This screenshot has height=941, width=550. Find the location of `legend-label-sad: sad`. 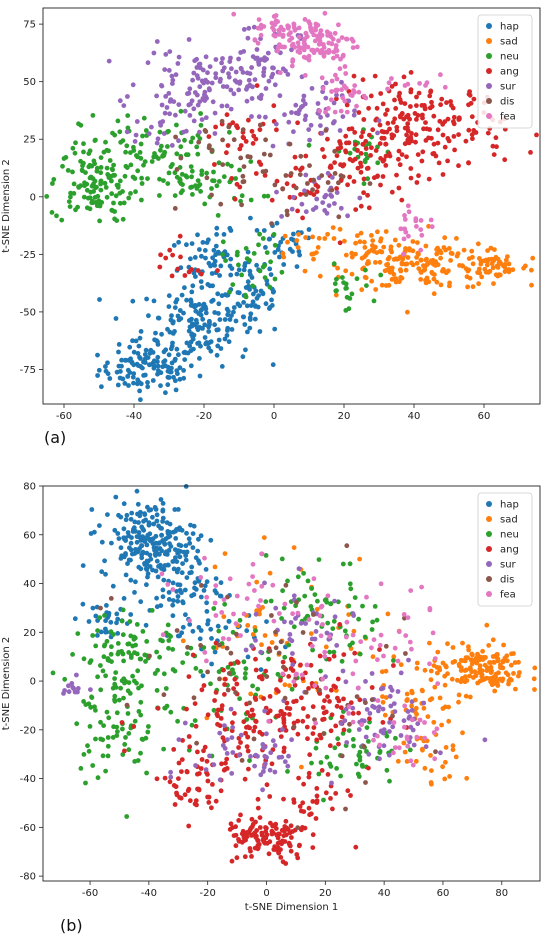

legend-label-sad: sad is located at coordinates (509, 520).